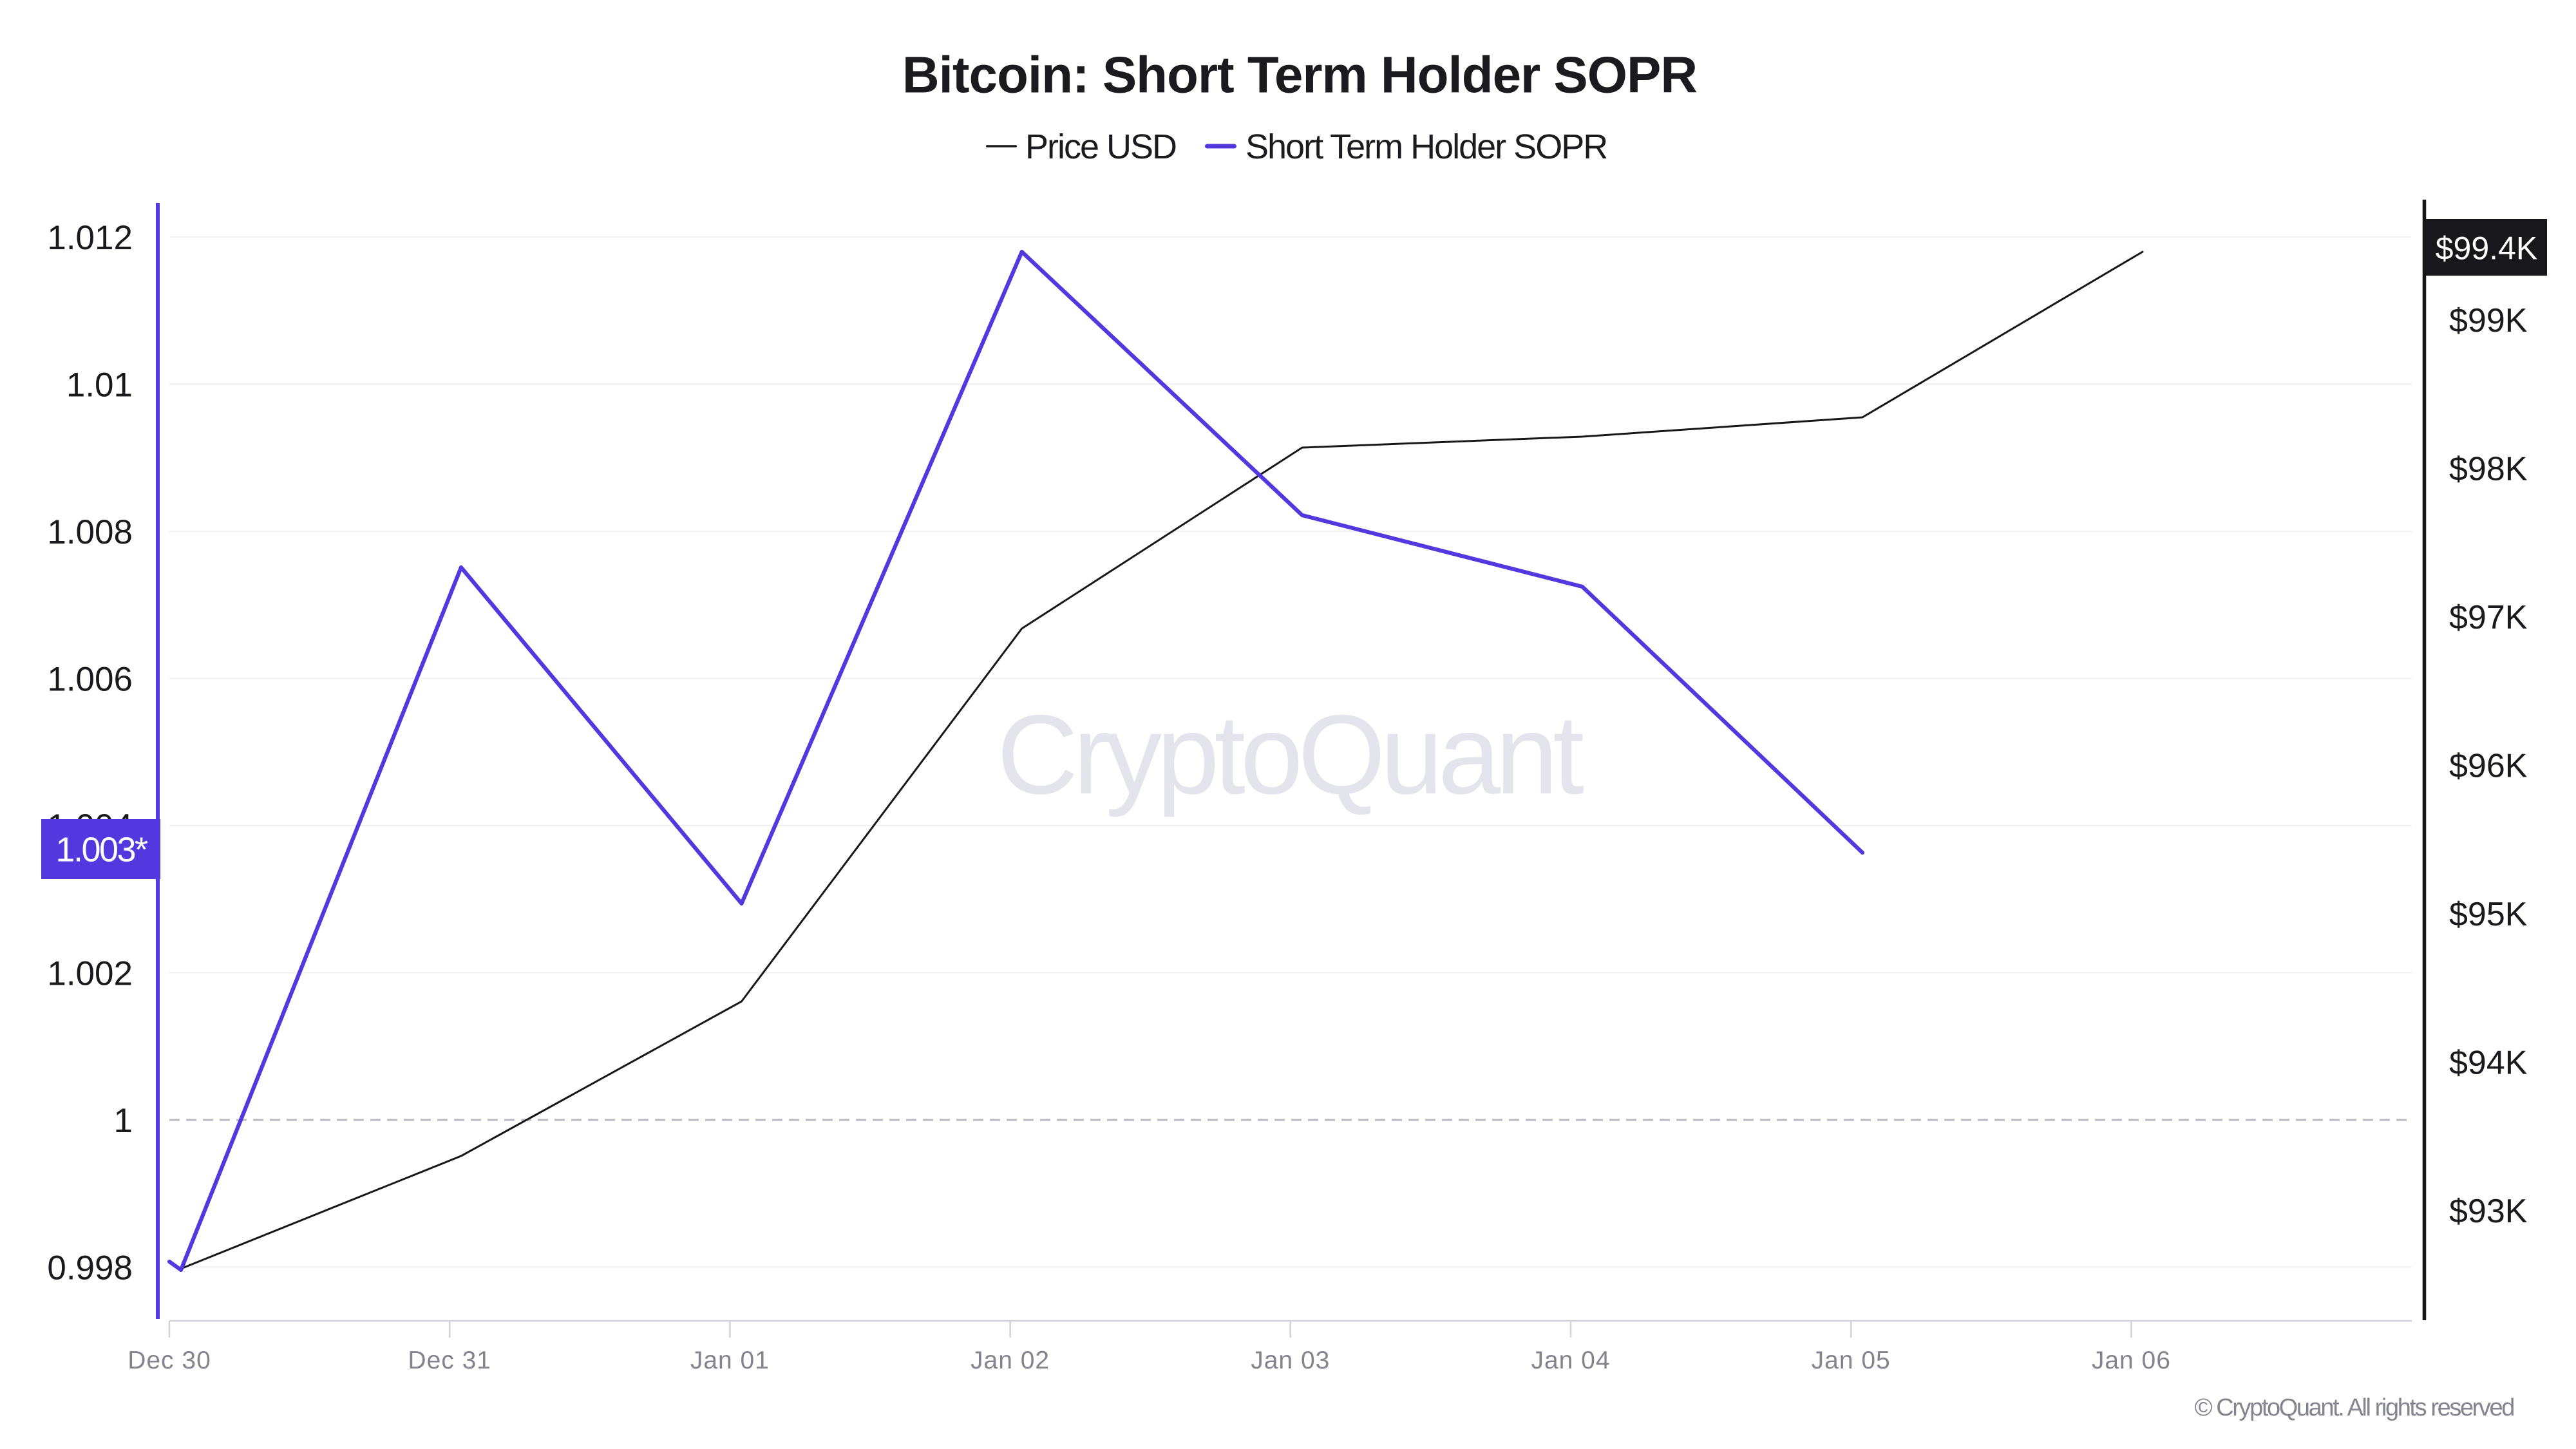 The width and height of the screenshot is (2576, 1449). I want to click on svg-text: $99K, so click(2489, 320).